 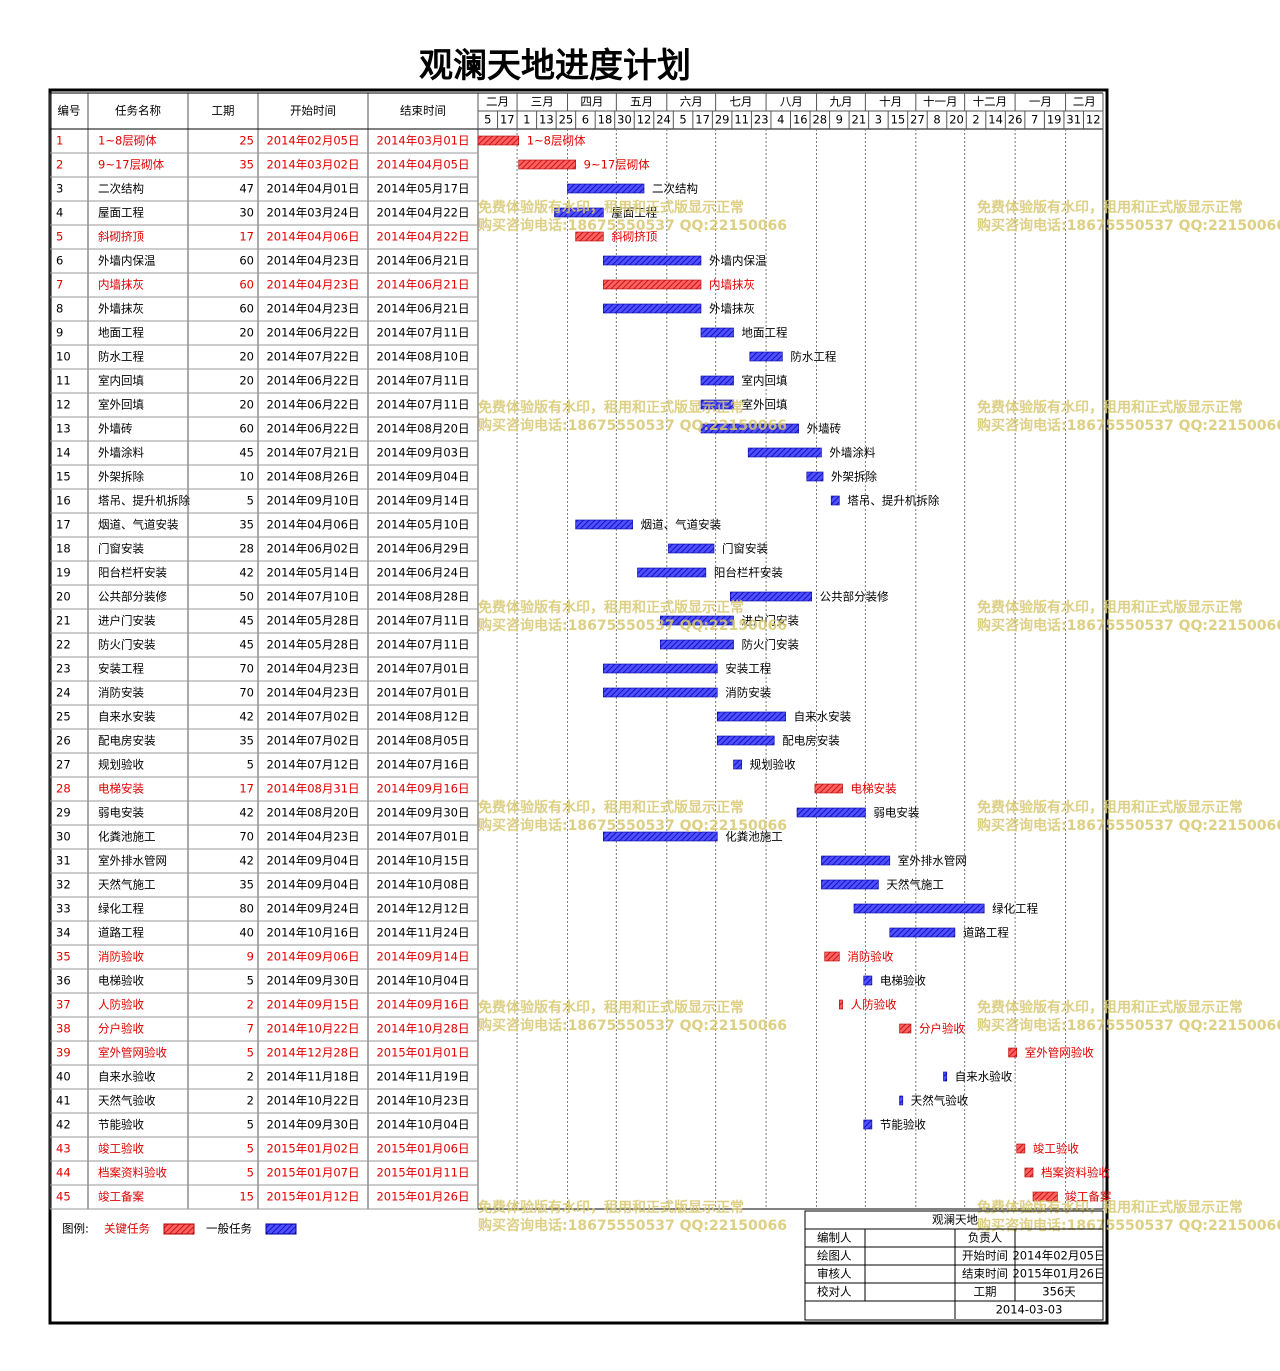 What do you see at coordinates (63, 381) in the screenshot?
I see `task-id: 11` at bounding box center [63, 381].